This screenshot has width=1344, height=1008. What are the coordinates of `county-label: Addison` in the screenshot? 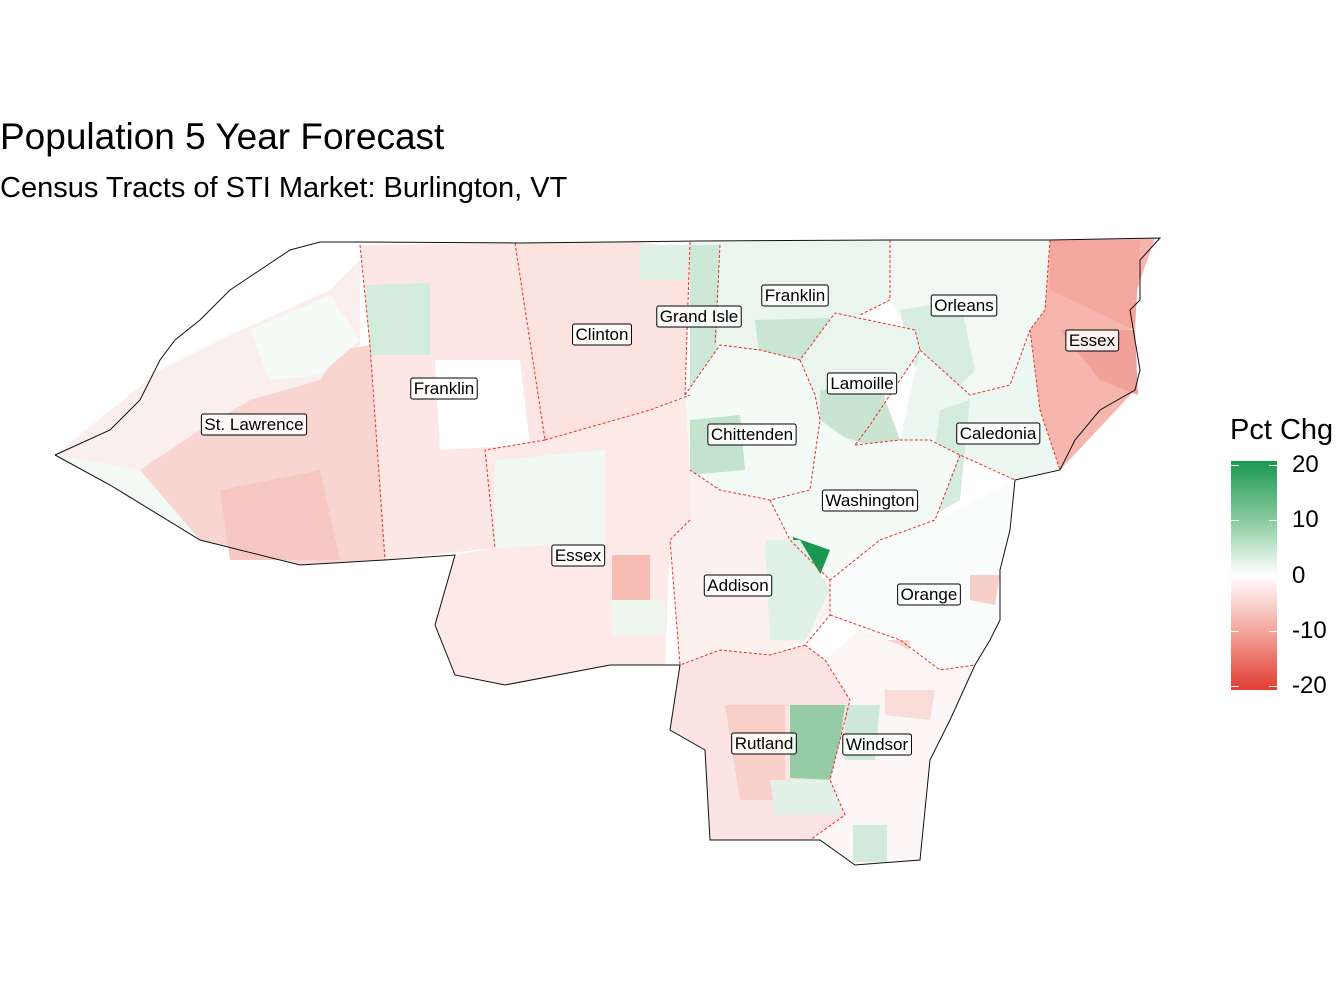 It's located at (738, 585).